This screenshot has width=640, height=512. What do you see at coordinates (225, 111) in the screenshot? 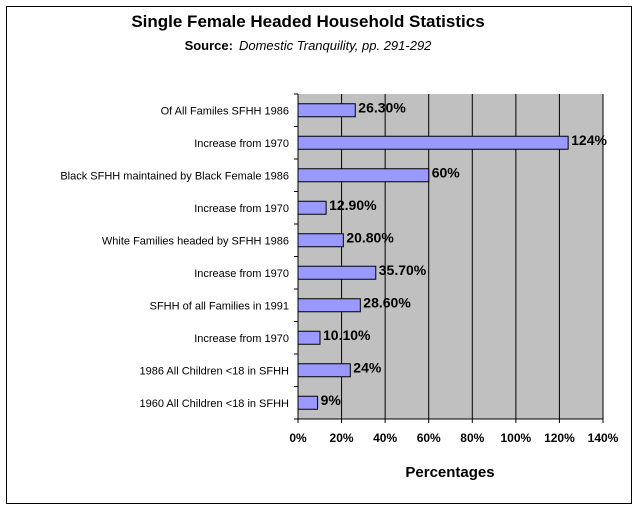
I see `category-label: Of All Familes SFHH 1986` at bounding box center [225, 111].